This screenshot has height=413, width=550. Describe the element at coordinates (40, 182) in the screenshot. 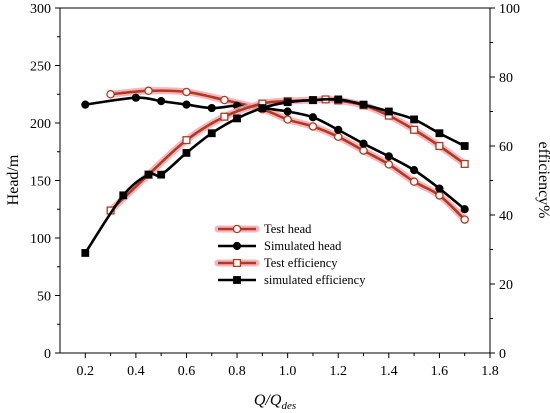

I see `y-left-tick-label: 150` at that location.